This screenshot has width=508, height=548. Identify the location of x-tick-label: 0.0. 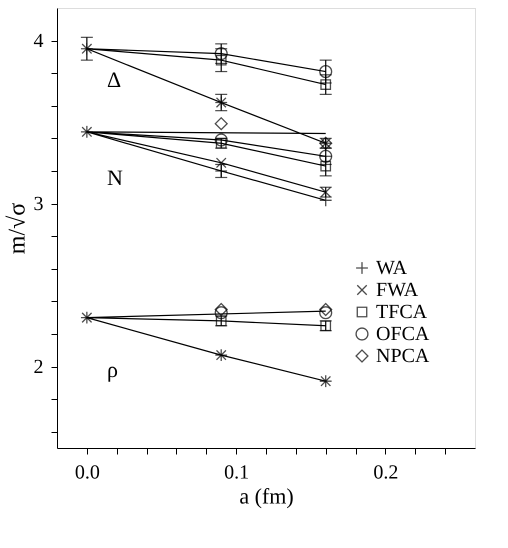
(87, 473).